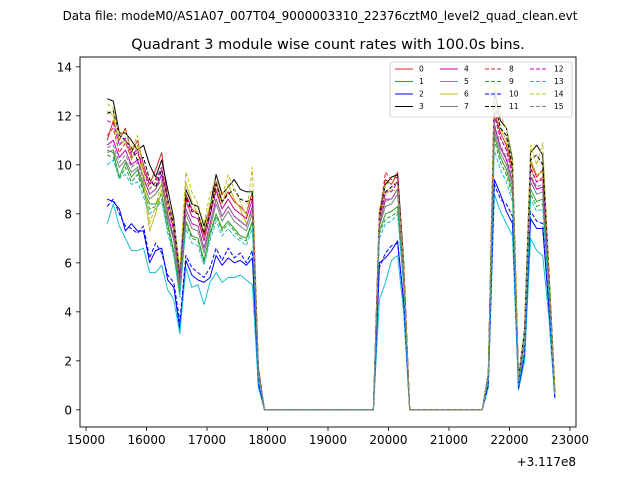 Image resolution: width=640 pixels, height=480 pixels. Describe the element at coordinates (570, 440) in the screenshot. I see `x-tick-label: 23000` at that location.